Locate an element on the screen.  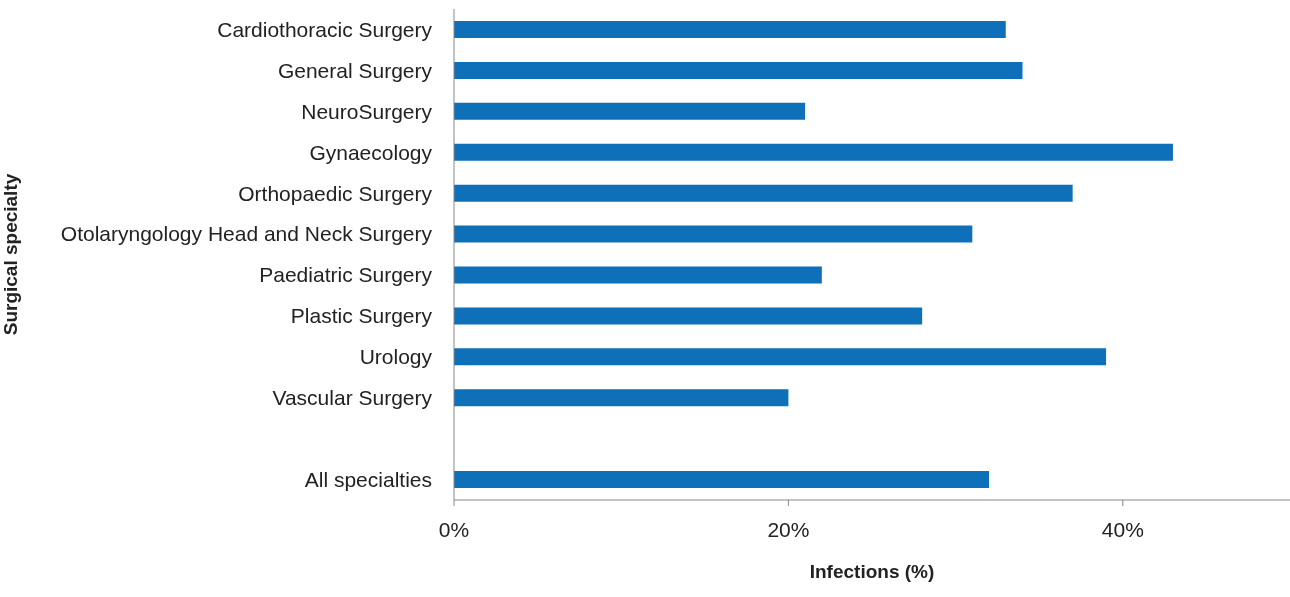
y-tick-label: Orthopaedic Surgery is located at coordinates (335, 193).